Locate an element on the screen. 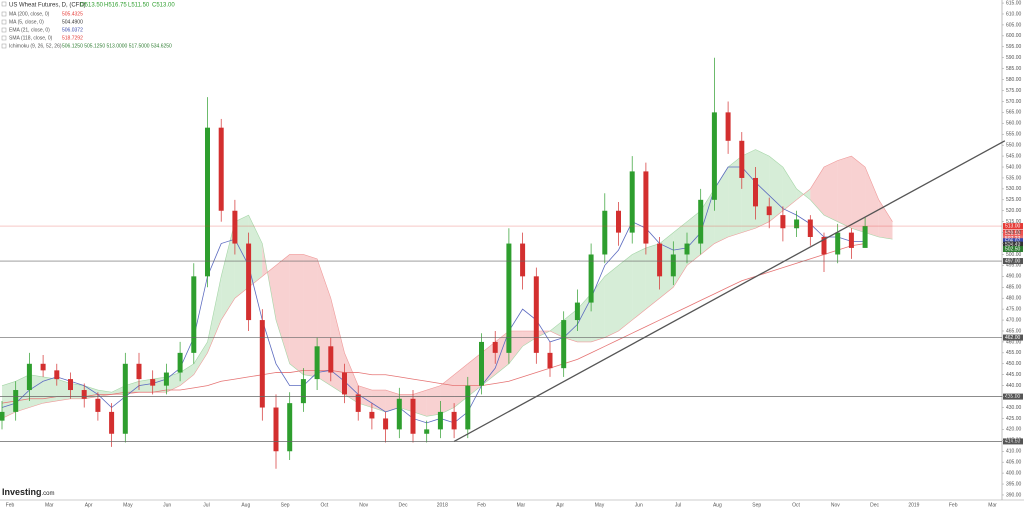 The height and width of the screenshot is (510, 1024). indicator-name: Ichimoku (9, 26, 52, 26) is located at coordinates (35, 46).